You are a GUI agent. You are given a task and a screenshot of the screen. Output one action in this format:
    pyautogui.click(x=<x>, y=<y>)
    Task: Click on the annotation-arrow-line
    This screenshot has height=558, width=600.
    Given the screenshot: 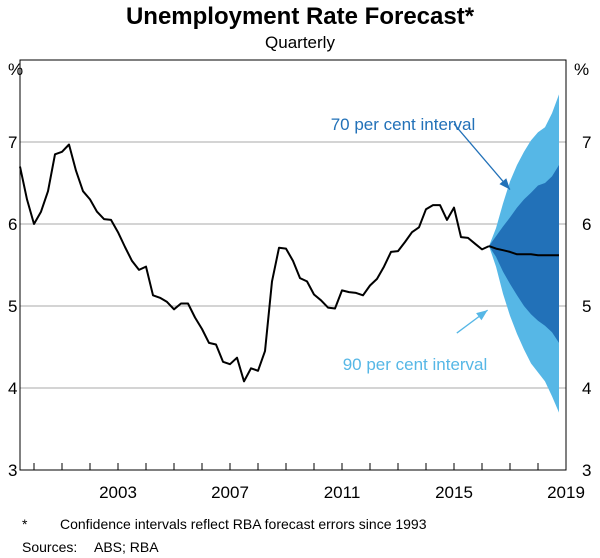 What is the action you would take?
    pyautogui.click(x=482, y=156)
    